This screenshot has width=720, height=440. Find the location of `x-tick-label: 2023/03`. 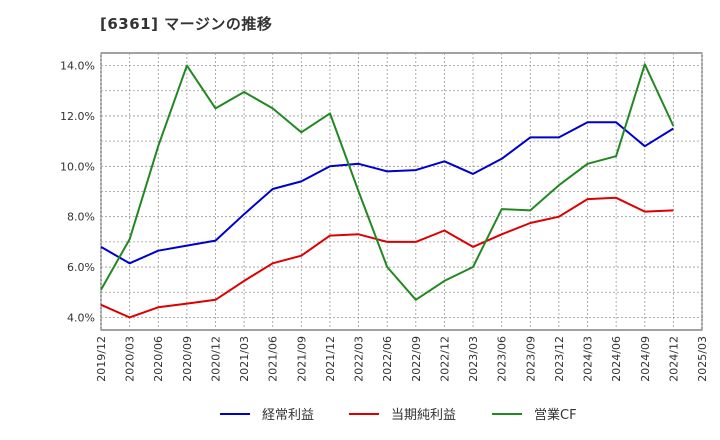

x-tick-label: 2023/03 is located at coordinates (473, 359).